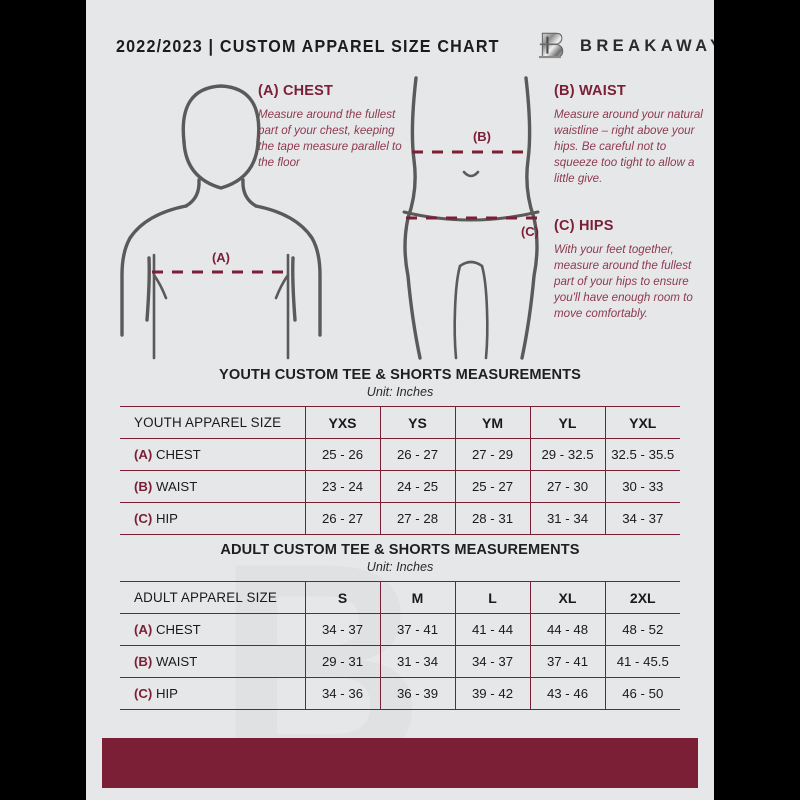 This screenshot has height=800, width=800. I want to click on cell: 23 - 24, so click(343, 486).